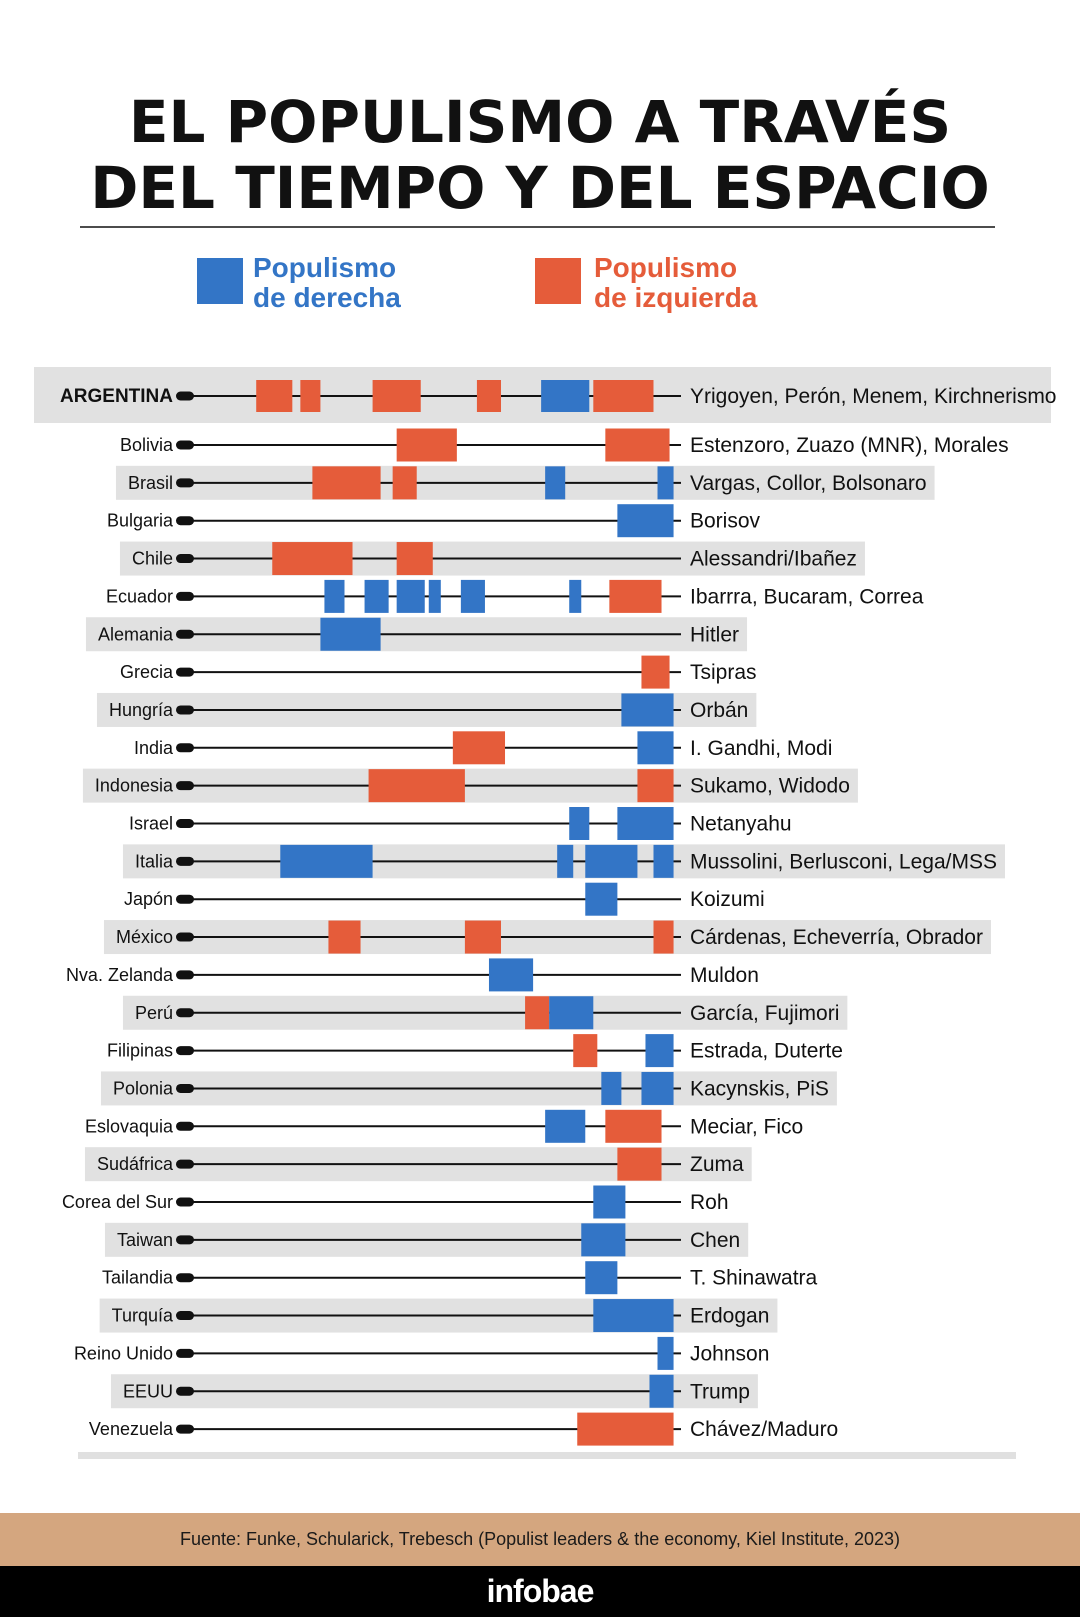  I want to click on leaders-label: Chávez/Maduro, so click(764, 1429).